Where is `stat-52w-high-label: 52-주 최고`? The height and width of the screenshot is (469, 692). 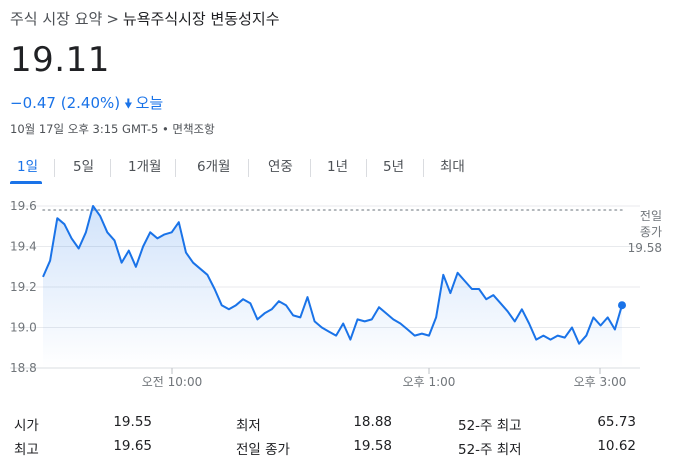
stat-52w-high-label: 52-주 최고 is located at coordinates (490, 426).